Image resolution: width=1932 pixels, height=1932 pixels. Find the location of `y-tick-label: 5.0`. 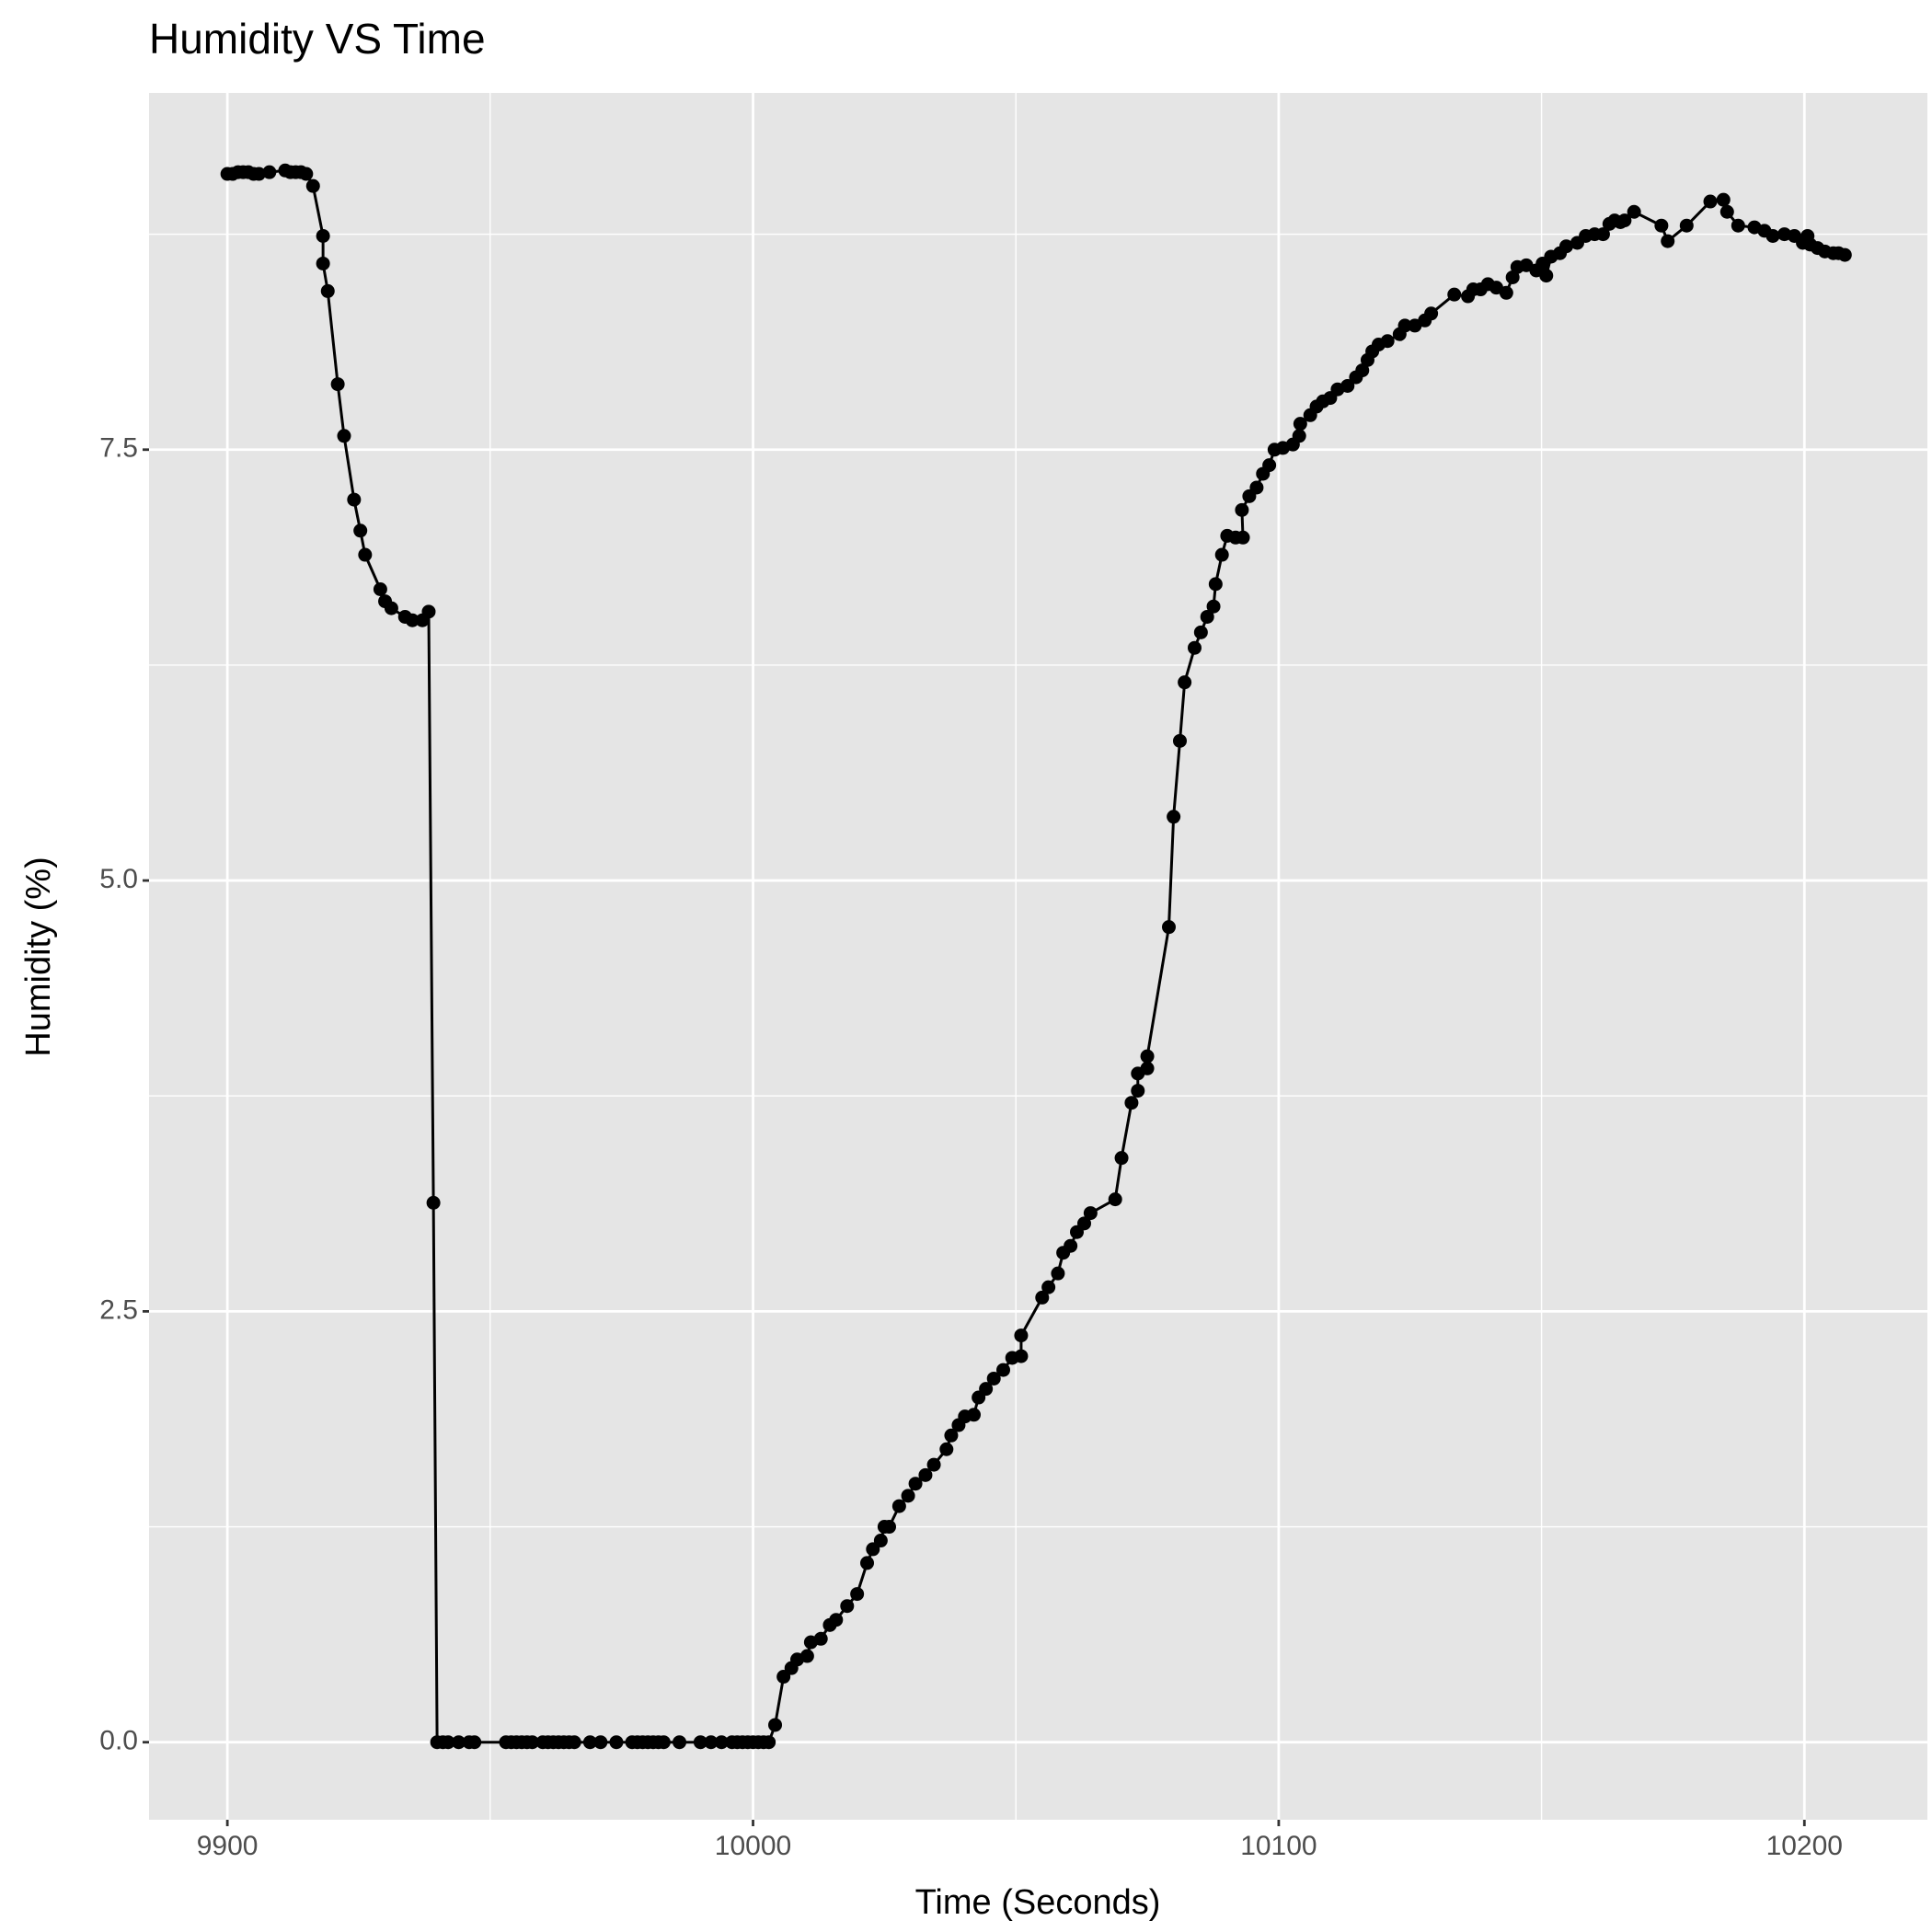

y-tick-label: 5.0 is located at coordinates (118, 879).